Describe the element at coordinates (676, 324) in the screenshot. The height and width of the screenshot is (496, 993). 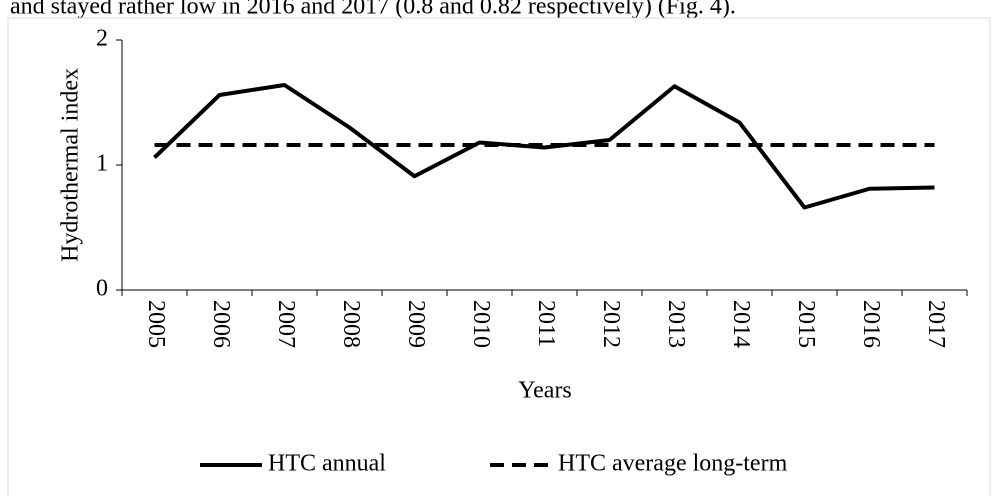
I see `x-tick-label: 2013` at that location.